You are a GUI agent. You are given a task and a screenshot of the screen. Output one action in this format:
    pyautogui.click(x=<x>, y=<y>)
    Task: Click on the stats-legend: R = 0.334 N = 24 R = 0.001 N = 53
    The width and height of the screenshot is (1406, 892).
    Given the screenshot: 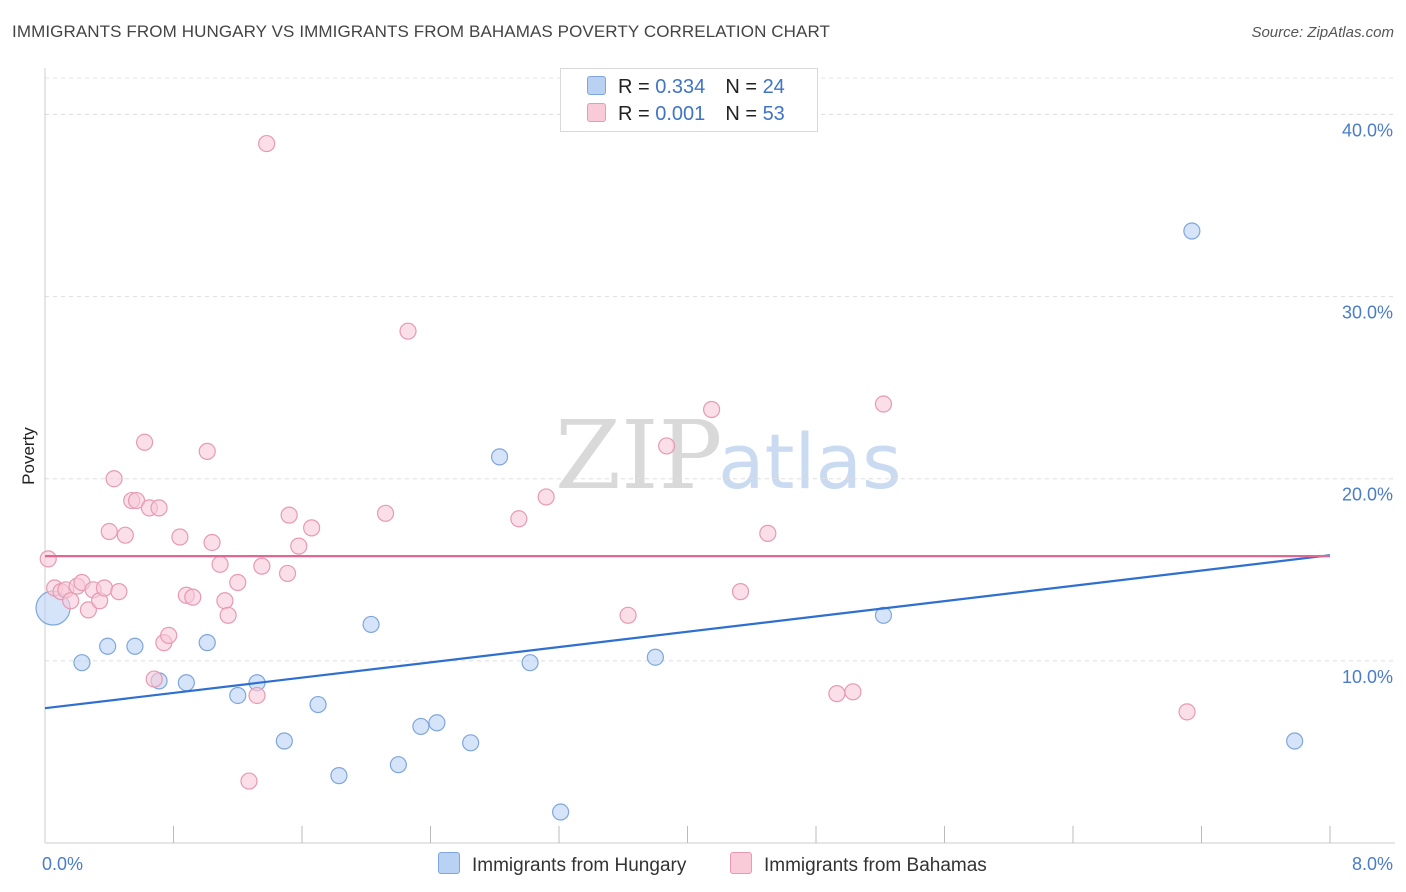 What is the action you would take?
    pyautogui.click(x=689, y=100)
    